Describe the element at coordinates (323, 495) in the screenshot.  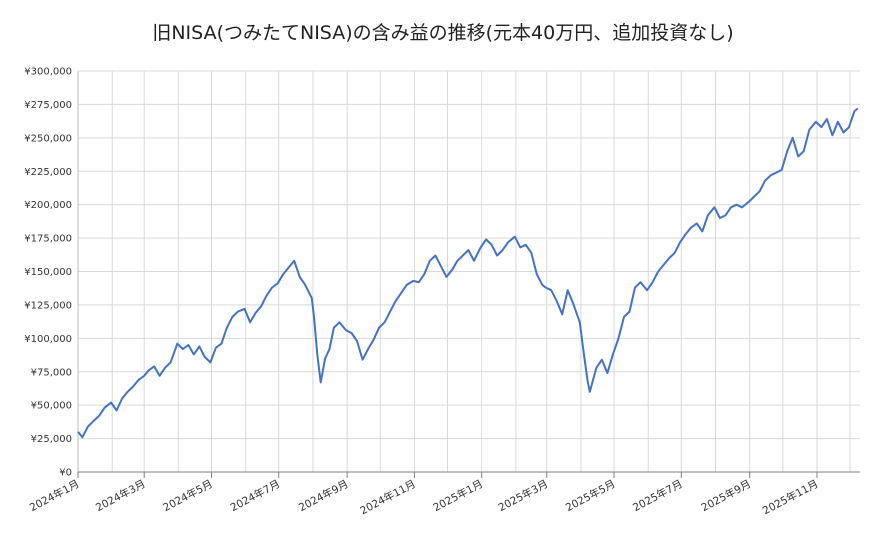
I see `x-tick-label: 2024年9月` at that location.